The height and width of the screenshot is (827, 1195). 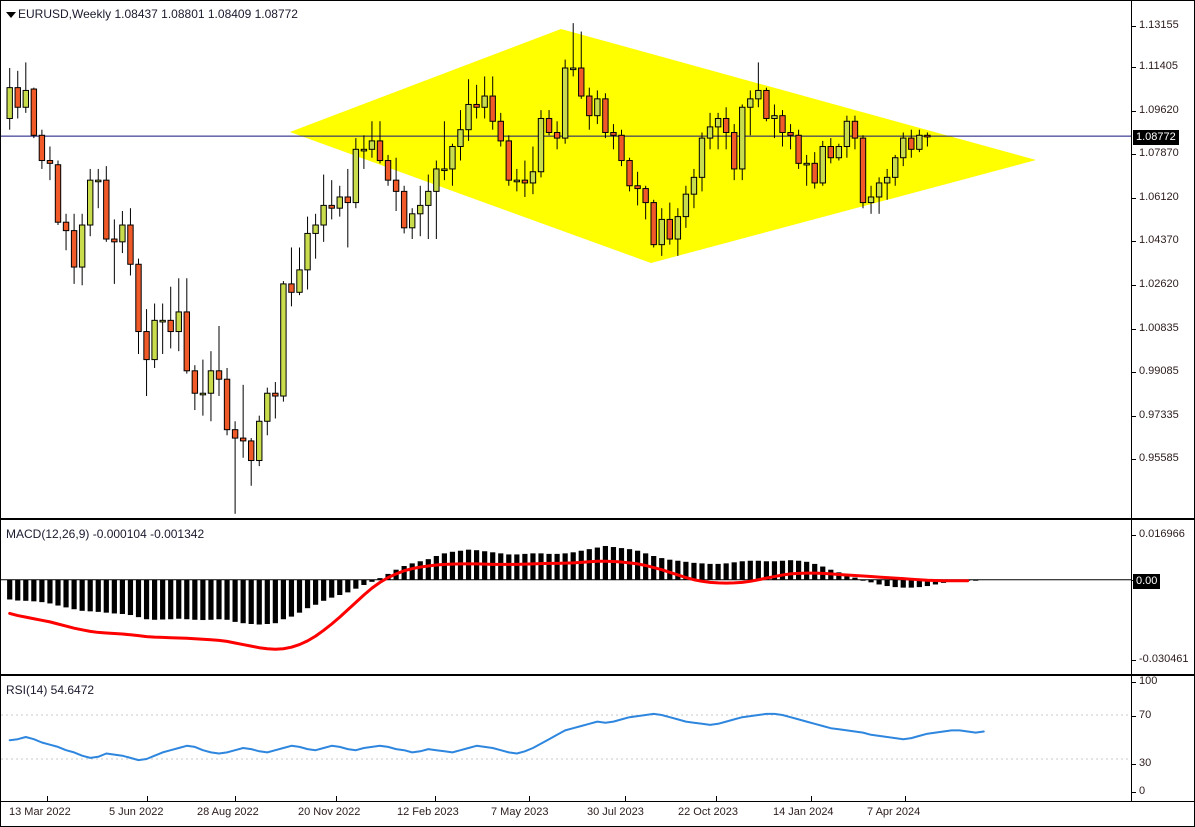 What do you see at coordinates (1162, 534) in the screenshot?
I see `macd-axis-label: 0.016966` at bounding box center [1162, 534].